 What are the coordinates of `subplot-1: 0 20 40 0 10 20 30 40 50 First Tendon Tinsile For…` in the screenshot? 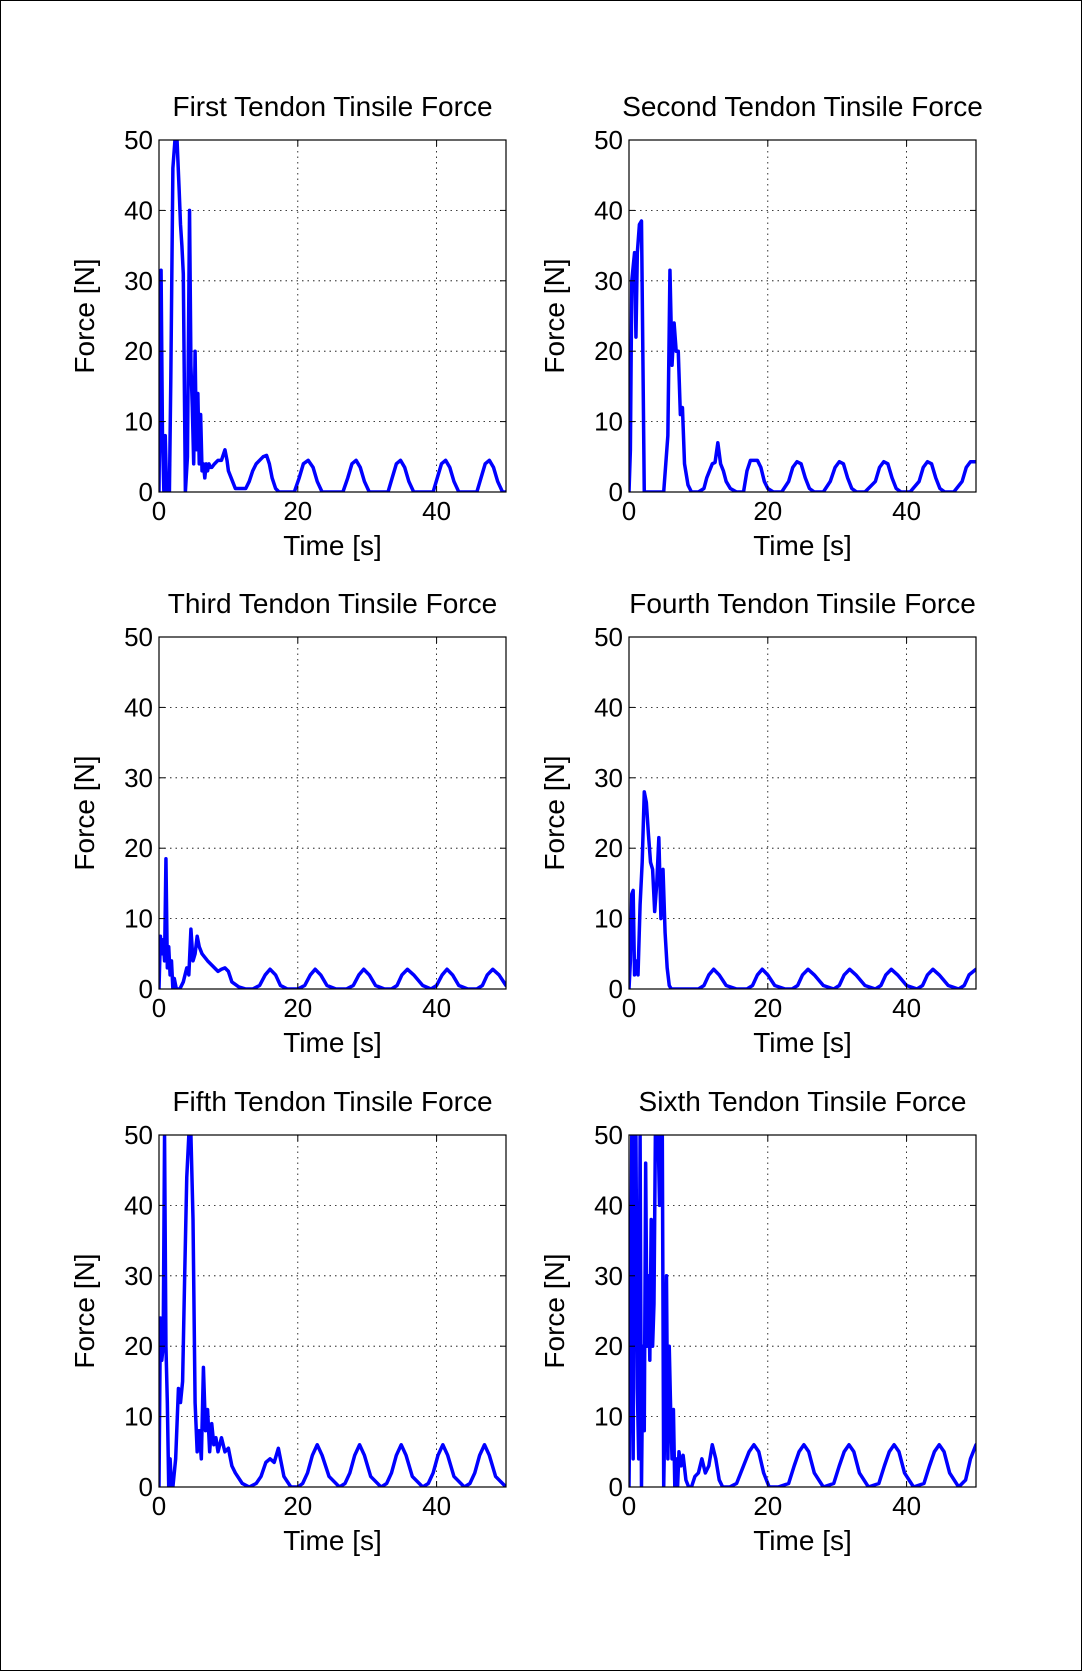 It's located at (288, 326).